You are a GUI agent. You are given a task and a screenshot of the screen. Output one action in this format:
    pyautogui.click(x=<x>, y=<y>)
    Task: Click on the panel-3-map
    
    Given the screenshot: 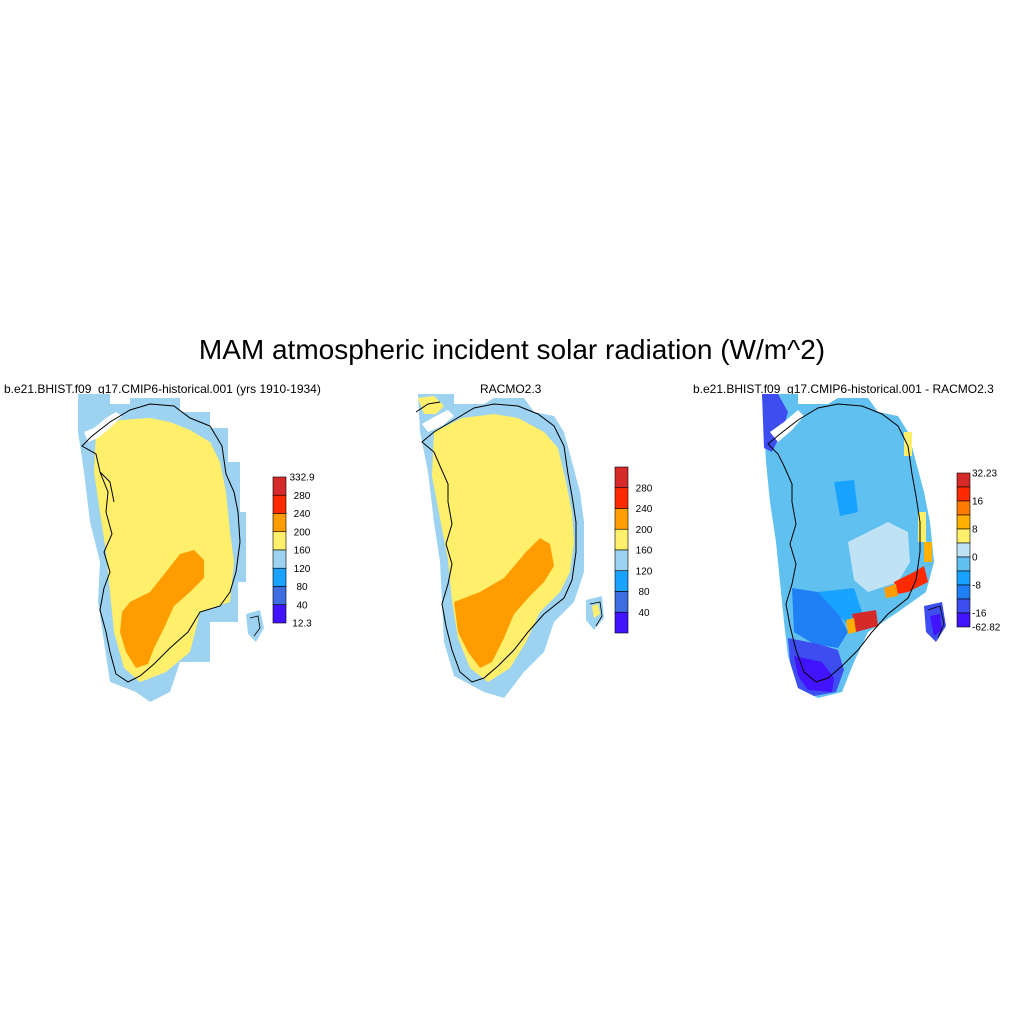 What is the action you would take?
    pyautogui.click(x=854, y=546)
    